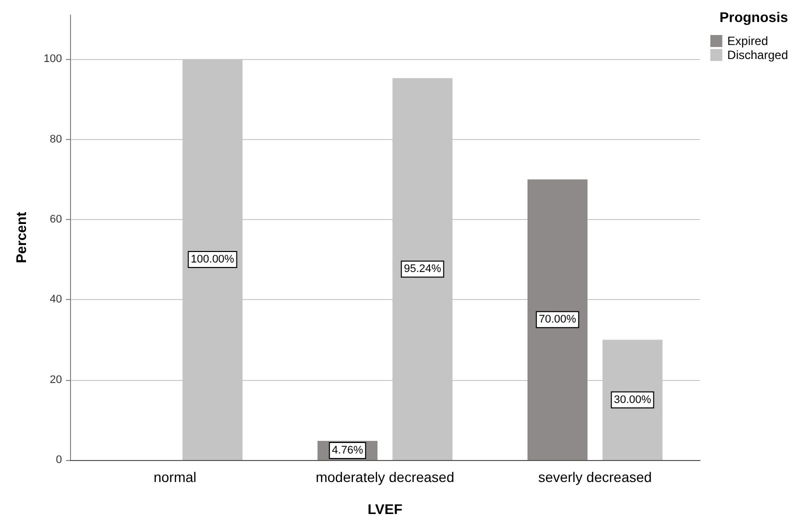 The image size is (795, 521). I want to click on y-tick-label: 80, so click(56, 139).